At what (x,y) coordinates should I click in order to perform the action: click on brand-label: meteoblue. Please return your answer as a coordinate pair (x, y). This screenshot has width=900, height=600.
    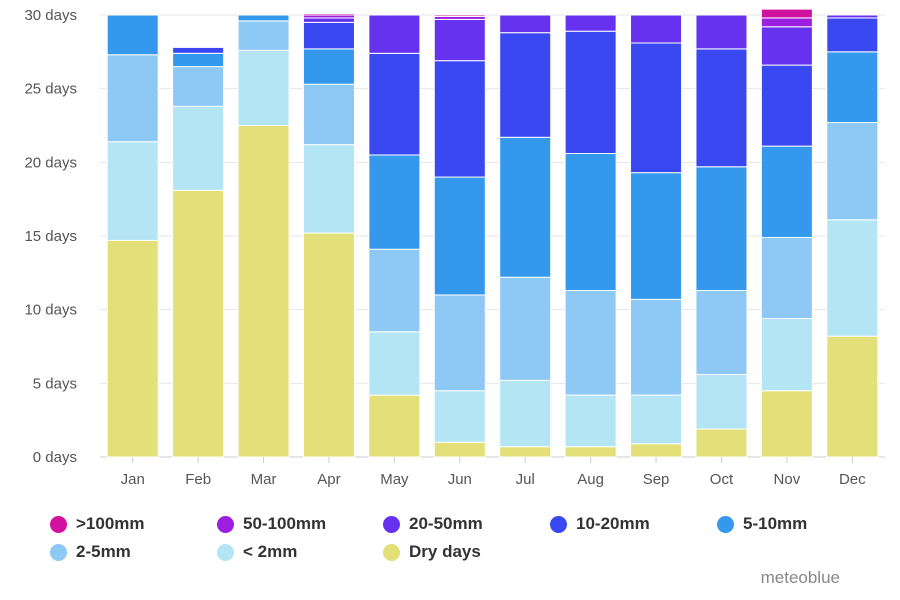
    Looking at the image, I should click on (800, 577).